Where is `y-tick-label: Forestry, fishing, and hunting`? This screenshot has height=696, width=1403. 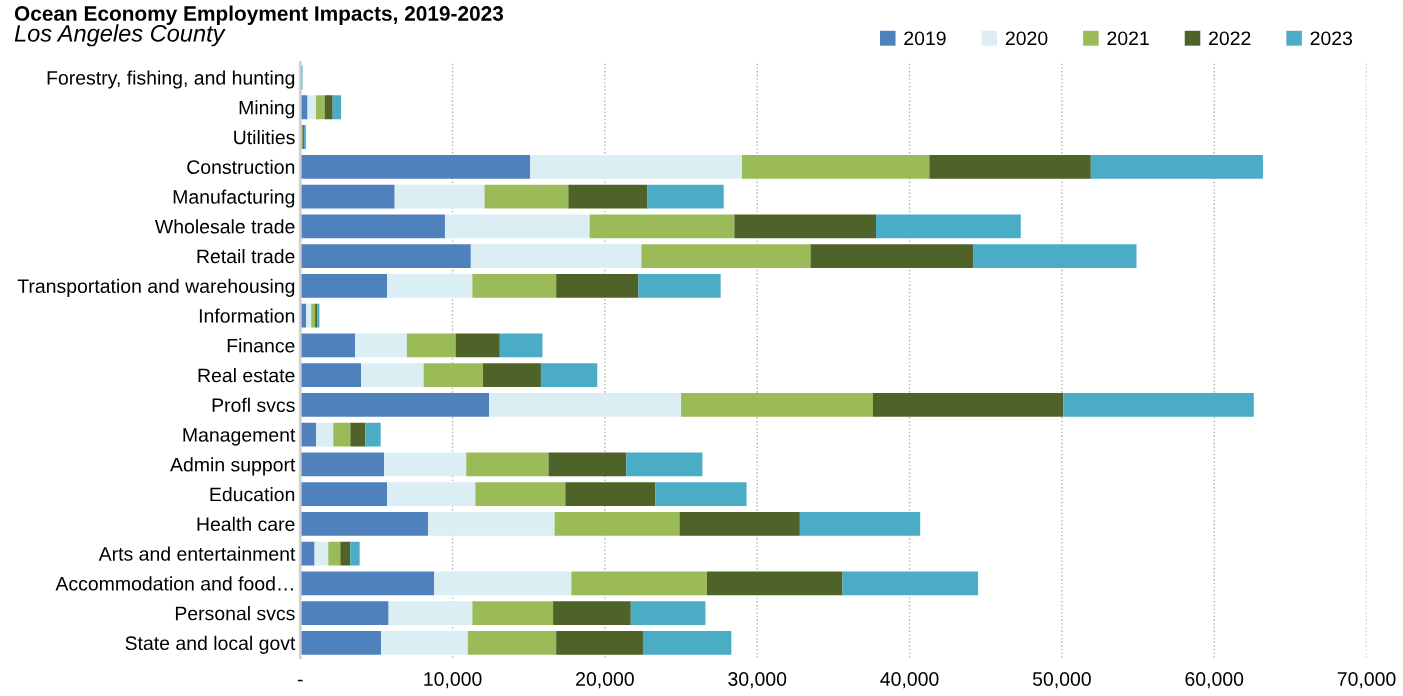
y-tick-label: Forestry, fishing, and hunting is located at coordinates (171, 79).